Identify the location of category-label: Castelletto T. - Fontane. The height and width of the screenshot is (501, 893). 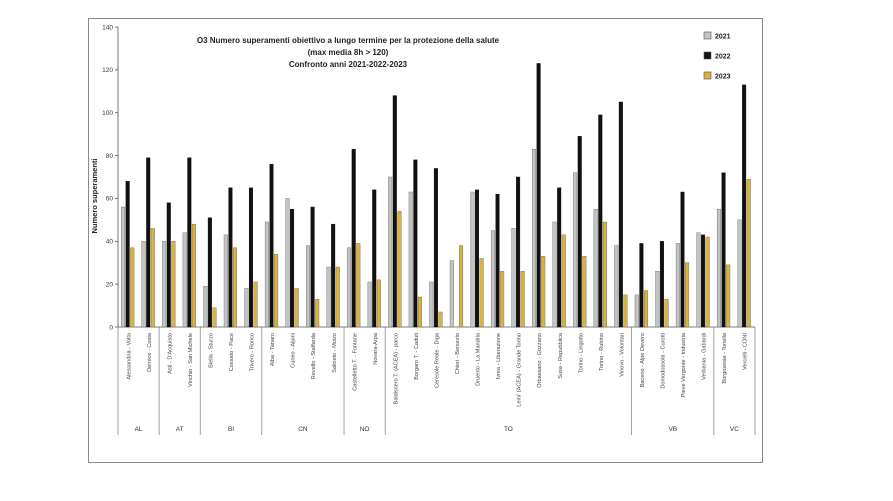
(355, 362).